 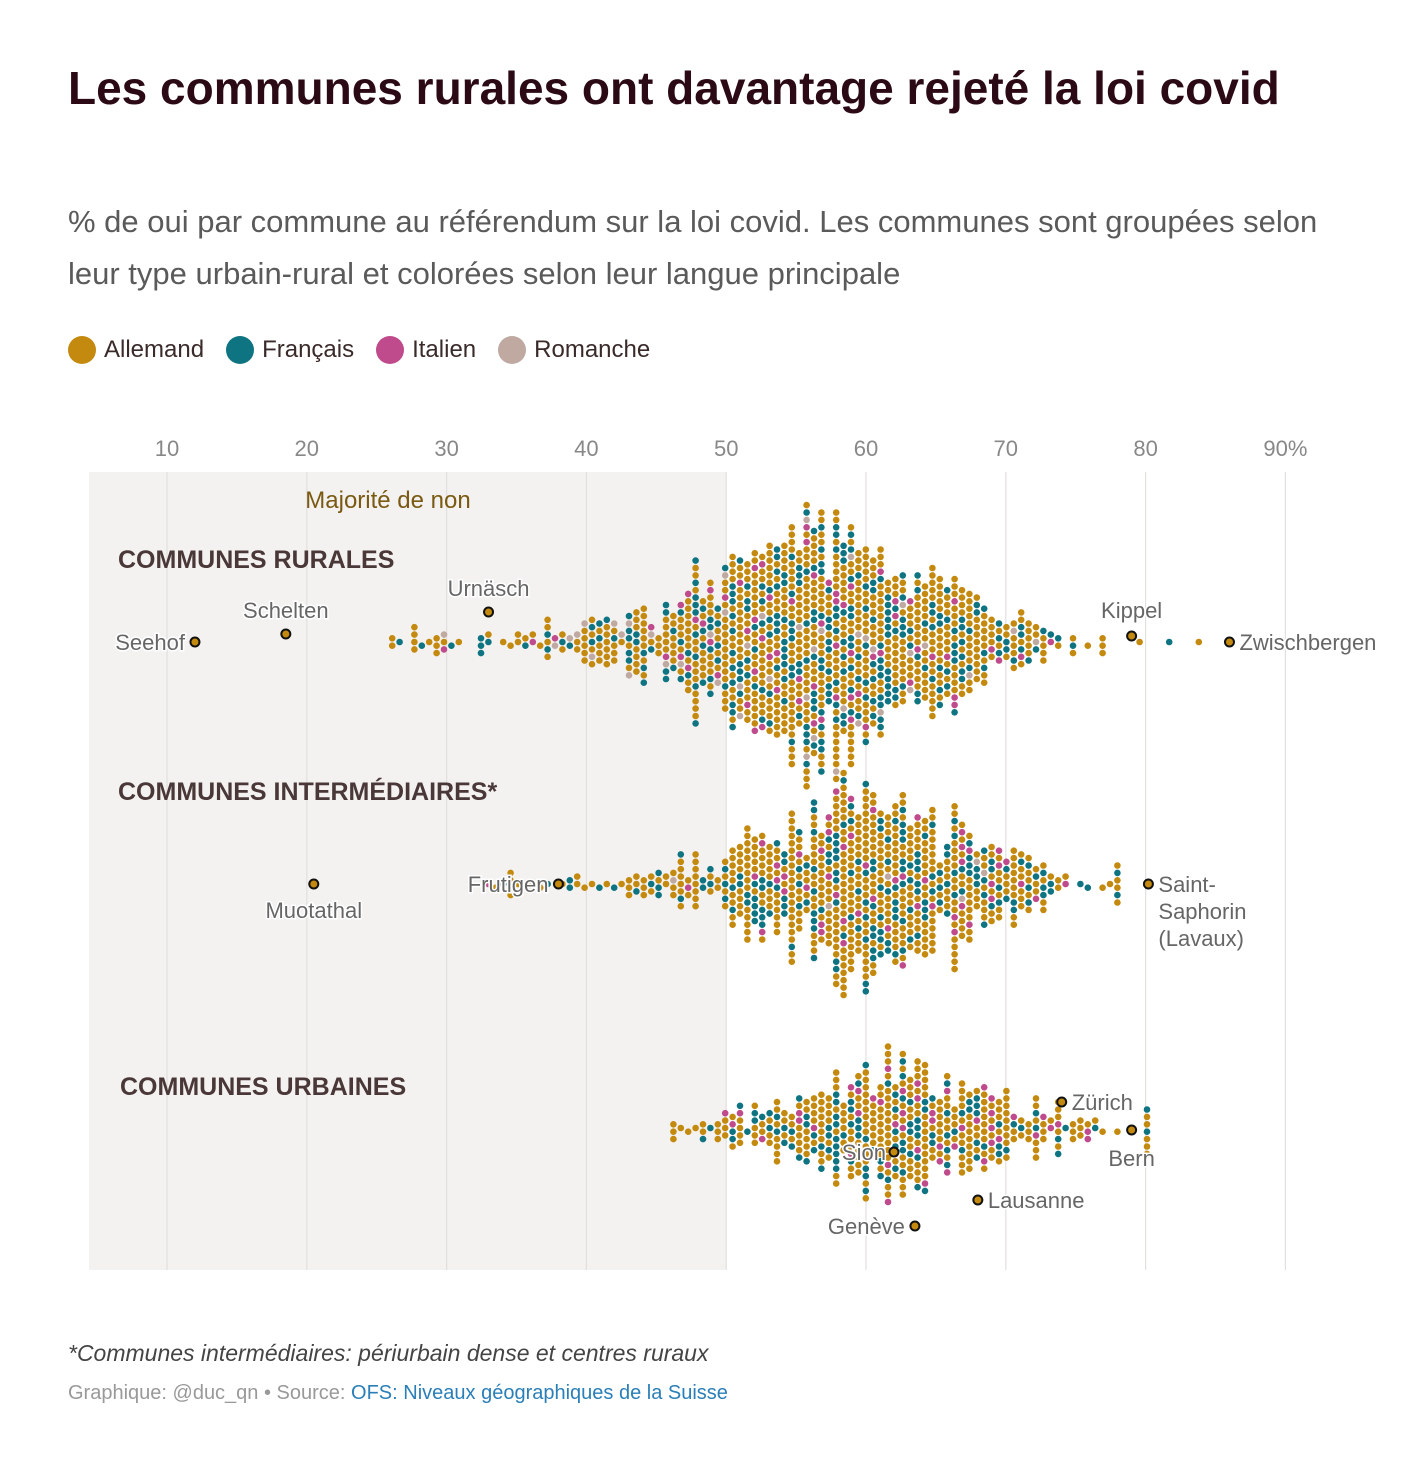 What do you see at coordinates (539, 1393) in the screenshot?
I see `source-link: OFS: Niveaux géographiques de la Suisse` at bounding box center [539, 1393].